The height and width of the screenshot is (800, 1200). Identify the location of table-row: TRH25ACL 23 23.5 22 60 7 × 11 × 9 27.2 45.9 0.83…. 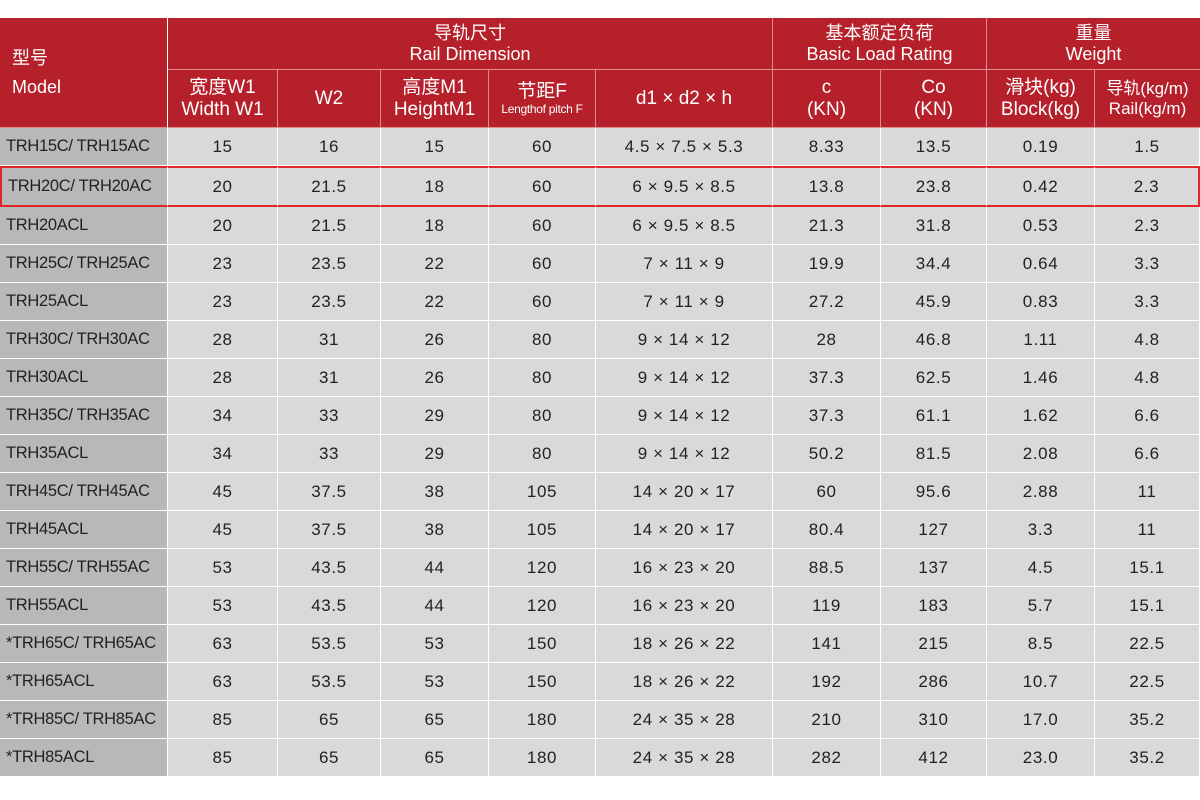
(600, 302).